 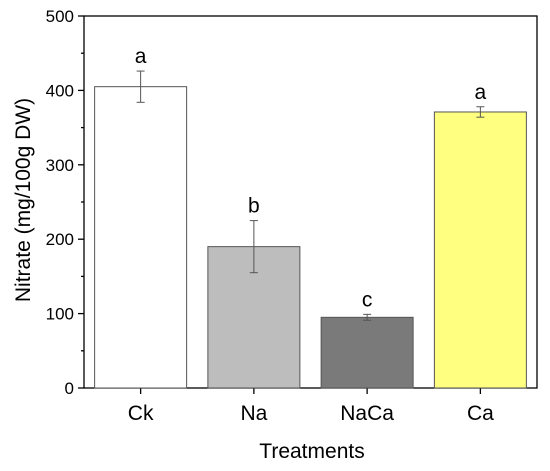 I want to click on y-tick-label: 0, so click(x=69, y=388).